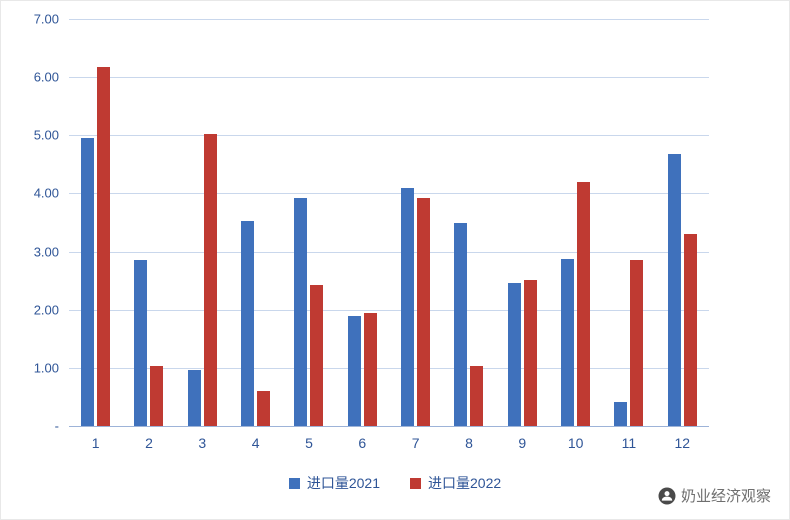 The width and height of the screenshot is (790, 520). I want to click on x-axis: 1 2 3 4 5 6 7 8 9 10 11 12, so click(389, 443).